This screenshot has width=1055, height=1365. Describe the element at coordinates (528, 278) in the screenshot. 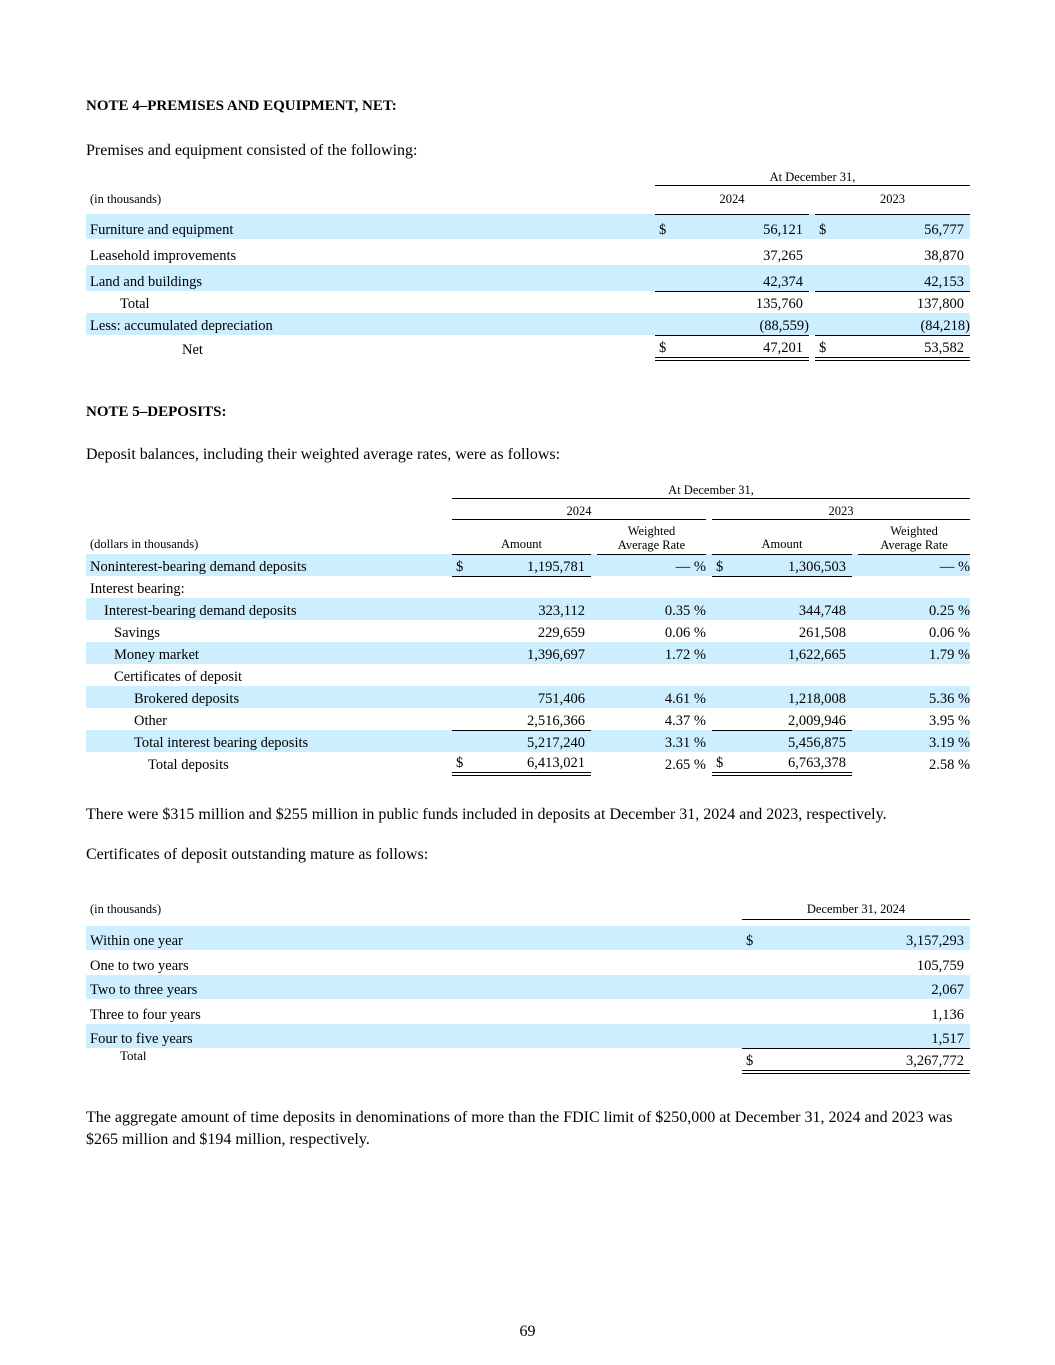

I see `table-row: Land and buildings 42,374 42,153` at that location.